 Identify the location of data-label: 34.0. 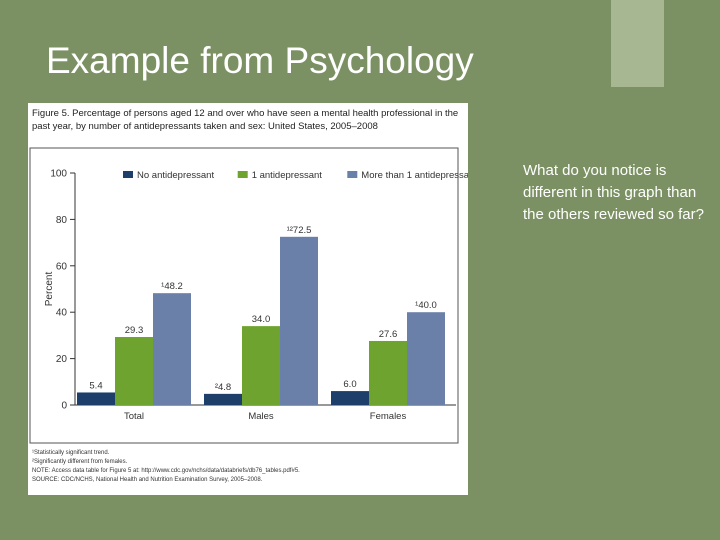
(261, 319).